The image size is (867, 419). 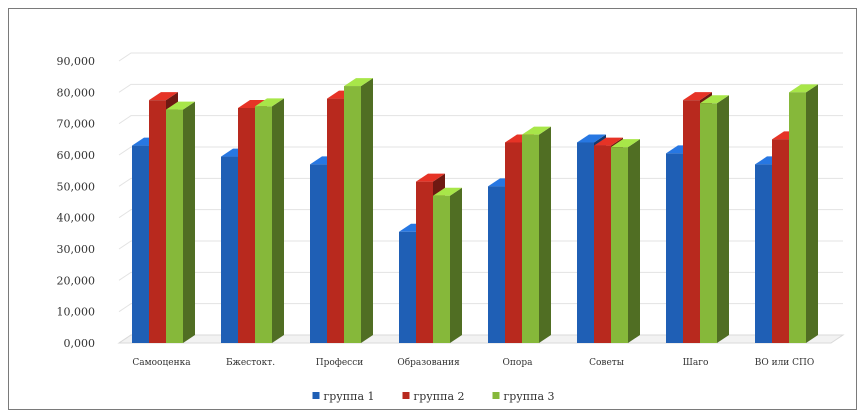 I want to click on y-tick-label: 70,000, so click(x=76, y=124).